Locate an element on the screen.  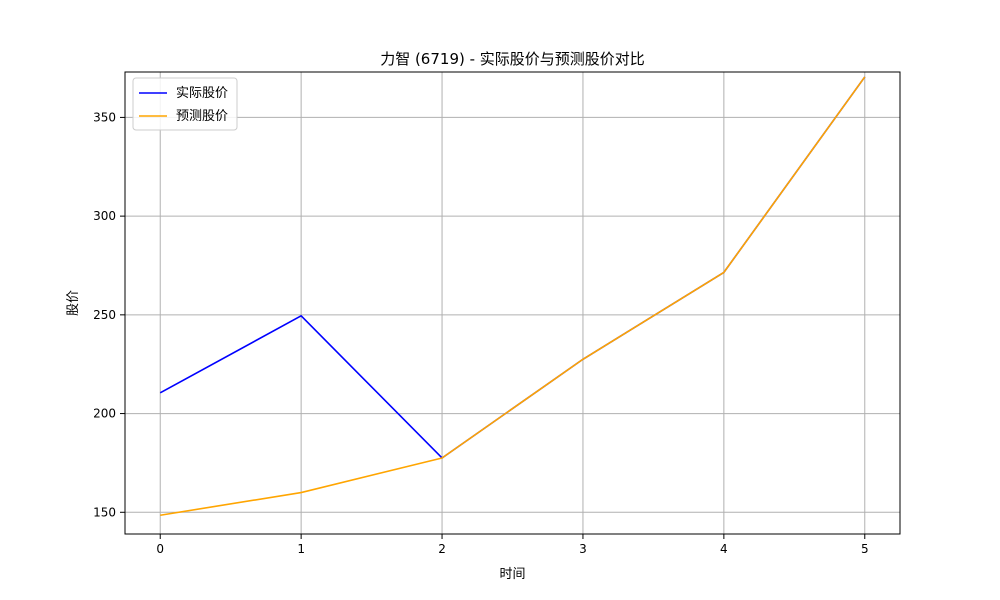
x-tick-label: 2 is located at coordinates (442, 549).